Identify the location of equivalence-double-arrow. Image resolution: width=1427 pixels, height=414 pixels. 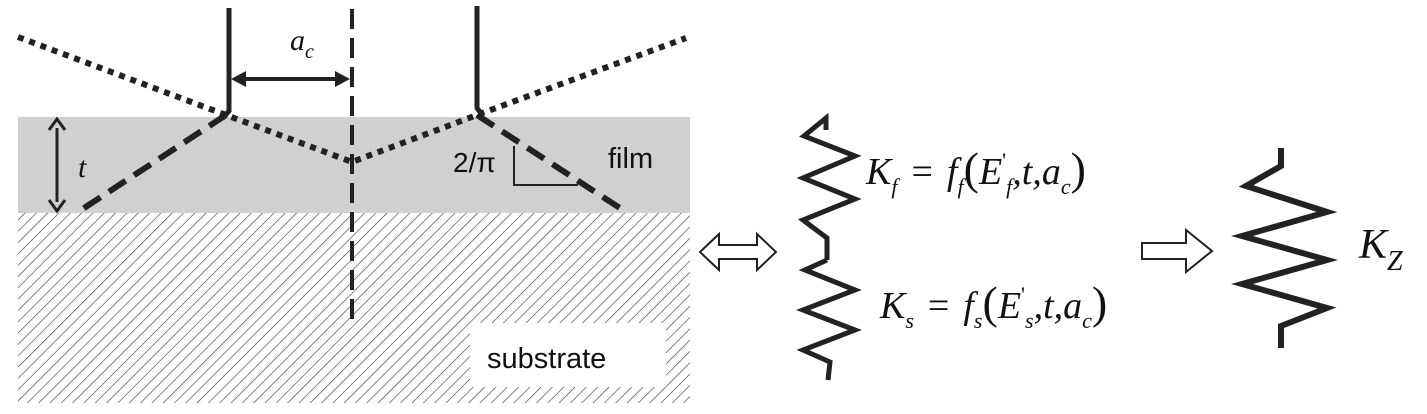
(738, 252).